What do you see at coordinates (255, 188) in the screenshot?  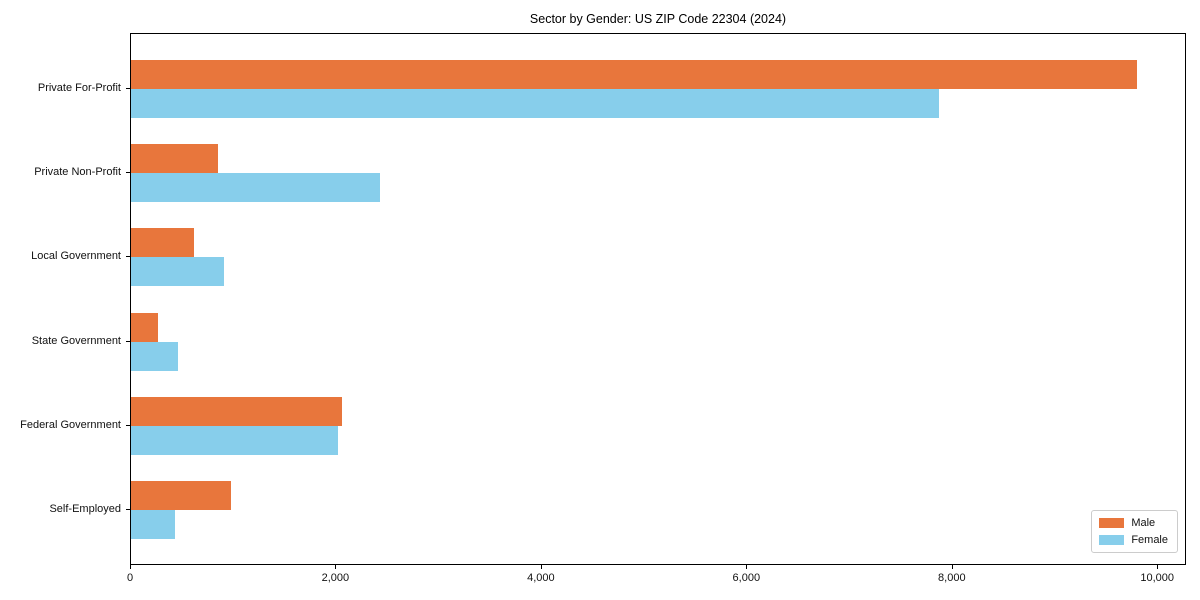 I see `bar-female-private-non-profit` at bounding box center [255, 188].